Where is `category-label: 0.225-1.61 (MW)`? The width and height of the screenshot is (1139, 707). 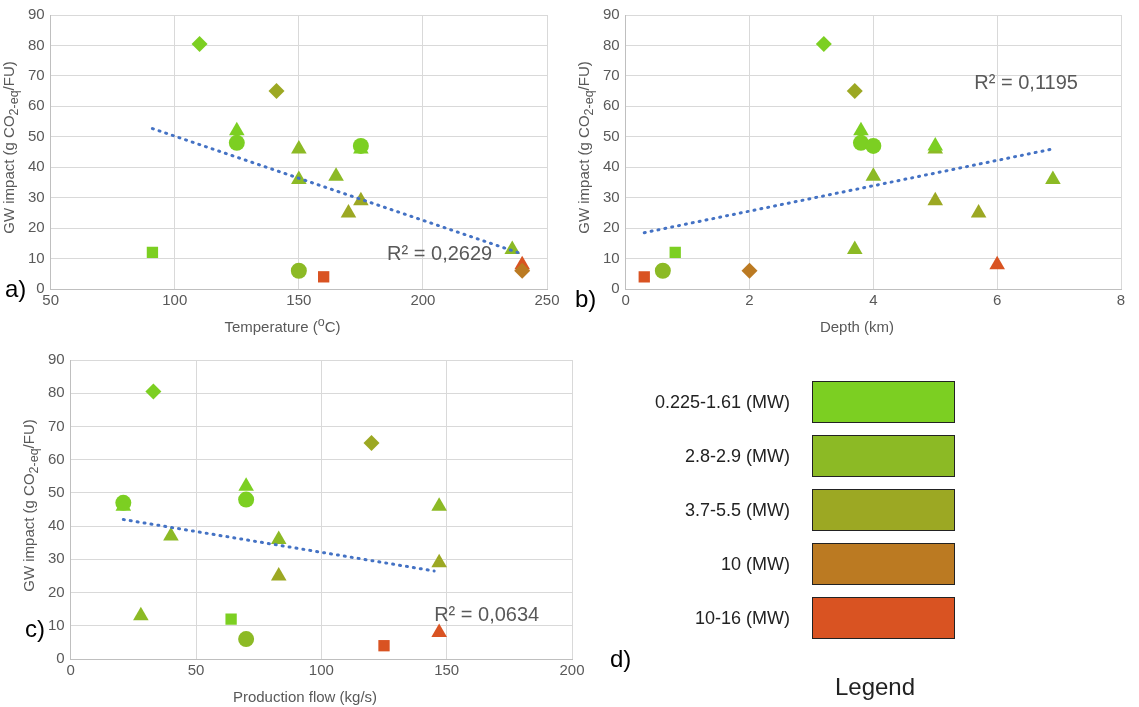 category-label: 0.225-1.61 (MW) is located at coordinates (722, 402).